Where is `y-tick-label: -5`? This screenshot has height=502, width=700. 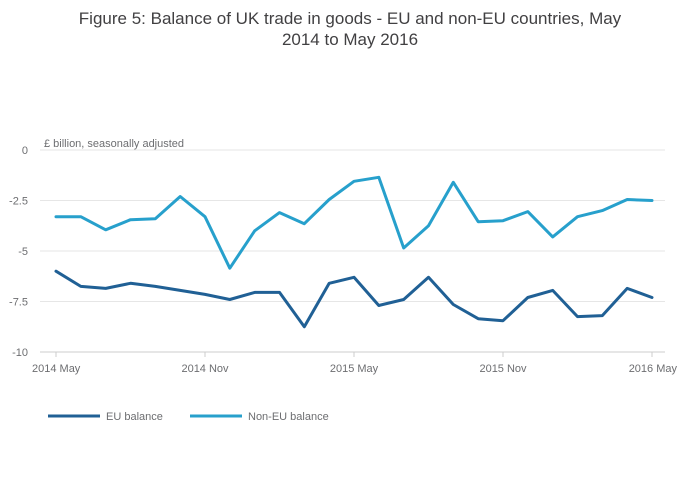
y-tick-label: -5 is located at coordinates (23, 252).